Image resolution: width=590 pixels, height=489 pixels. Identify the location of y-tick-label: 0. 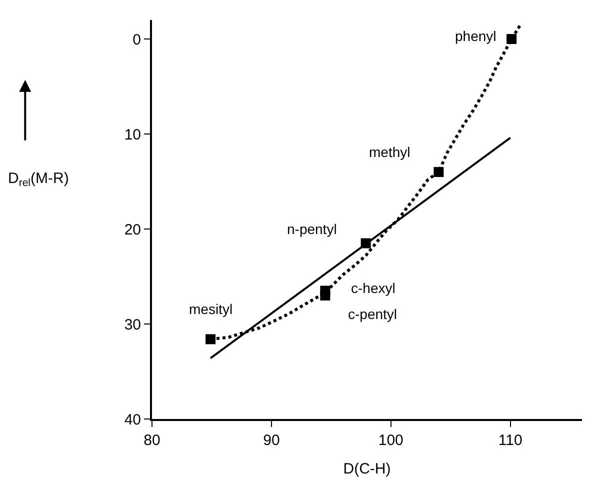
(136, 39).